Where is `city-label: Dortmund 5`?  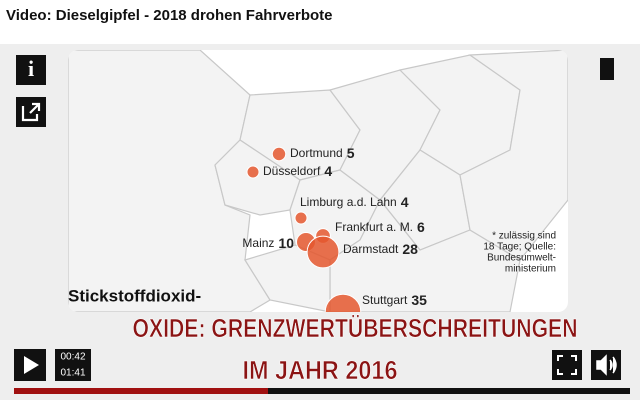 city-label: Dortmund 5 is located at coordinates (322, 153).